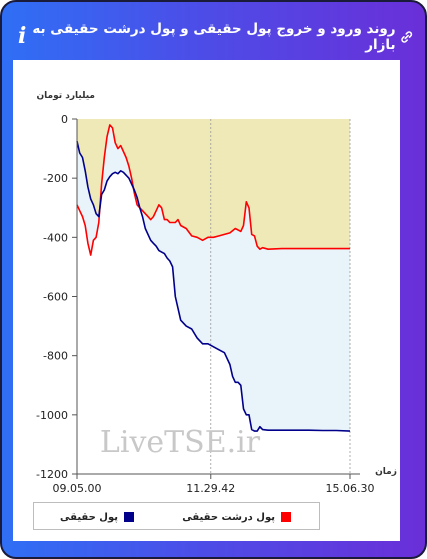 The width and height of the screenshot is (427, 559). Describe the element at coordinates (406, 37) in the screenshot. I see `link-icon` at that location.